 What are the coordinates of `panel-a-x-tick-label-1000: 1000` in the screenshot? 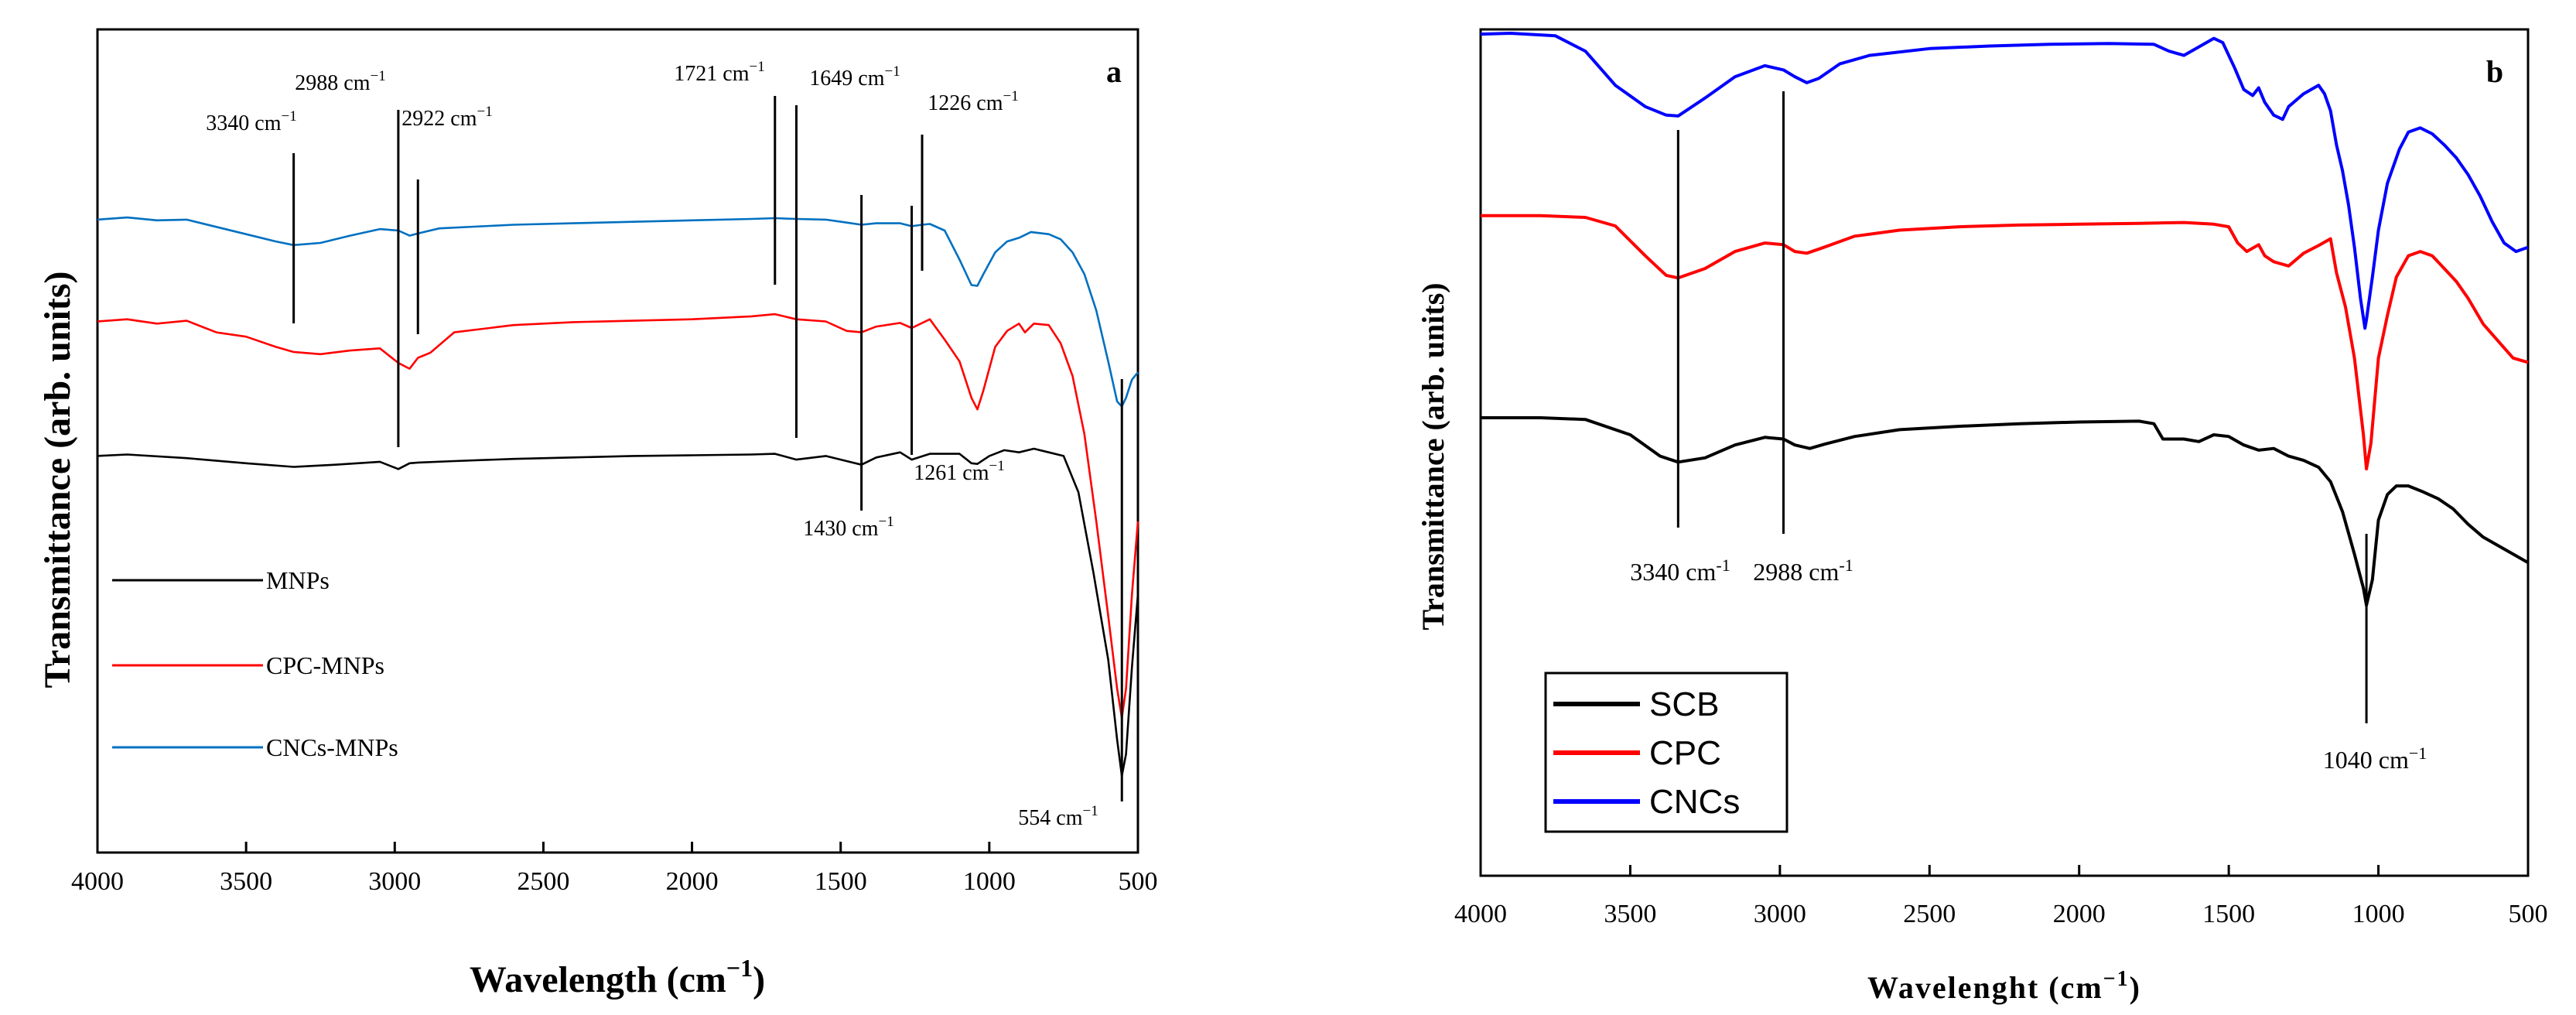 It's located at (990, 882).